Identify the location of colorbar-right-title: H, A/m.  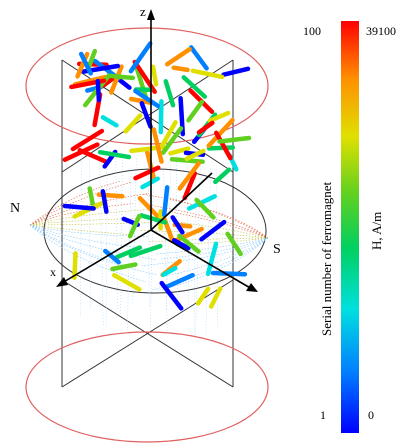
(376, 231).